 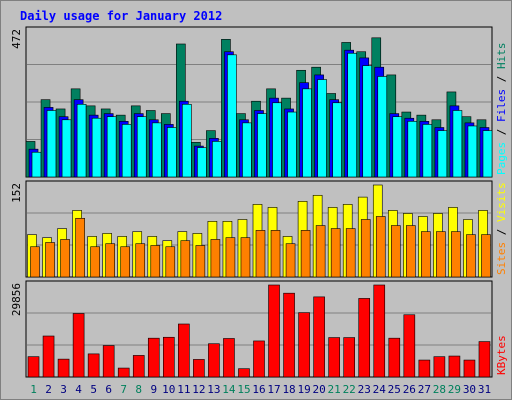 What do you see at coordinates (501, 202) in the screenshot?
I see `legend-entry: Visits` at bounding box center [501, 202].